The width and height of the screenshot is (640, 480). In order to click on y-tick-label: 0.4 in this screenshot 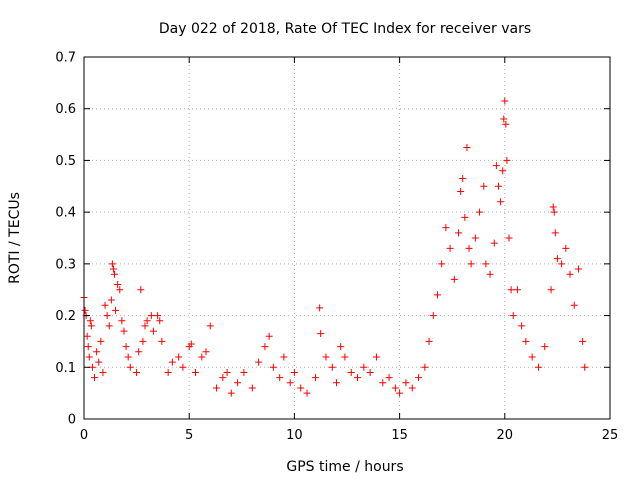, I will do `click(65, 213)`.